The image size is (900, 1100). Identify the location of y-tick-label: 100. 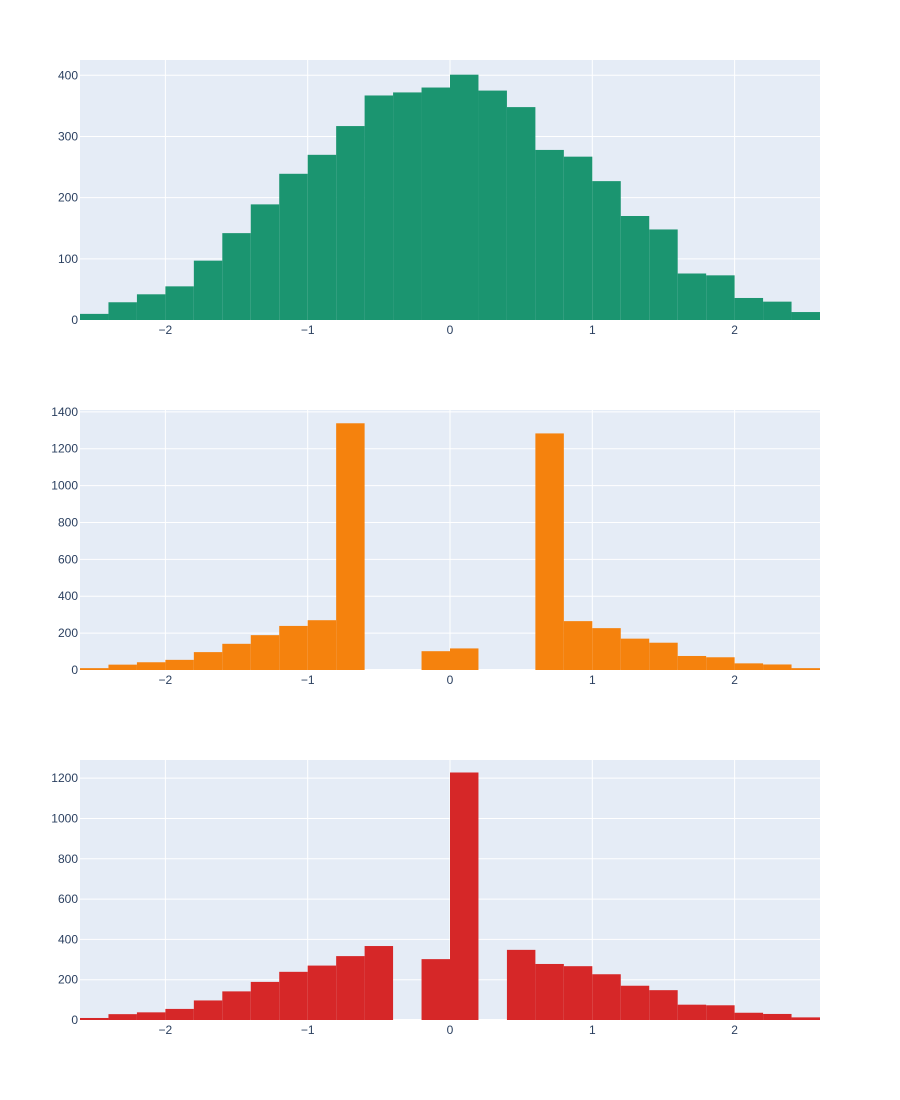
(68, 259).